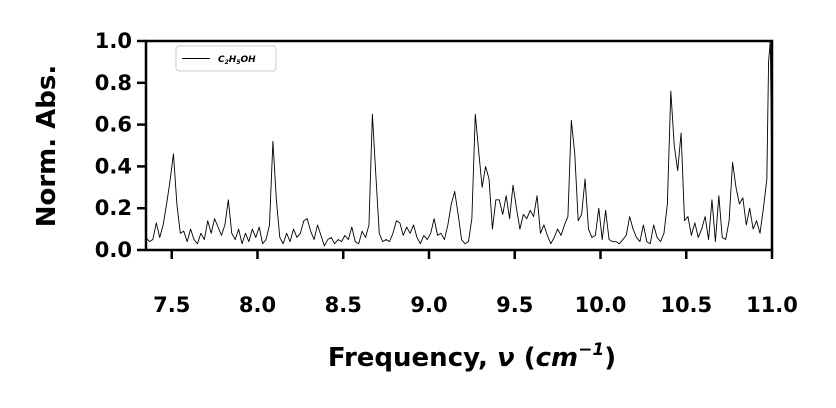 The width and height of the screenshot is (836, 408). What do you see at coordinates (772, 305) in the screenshot?
I see `x-tick-label: 11.0` at bounding box center [772, 305].